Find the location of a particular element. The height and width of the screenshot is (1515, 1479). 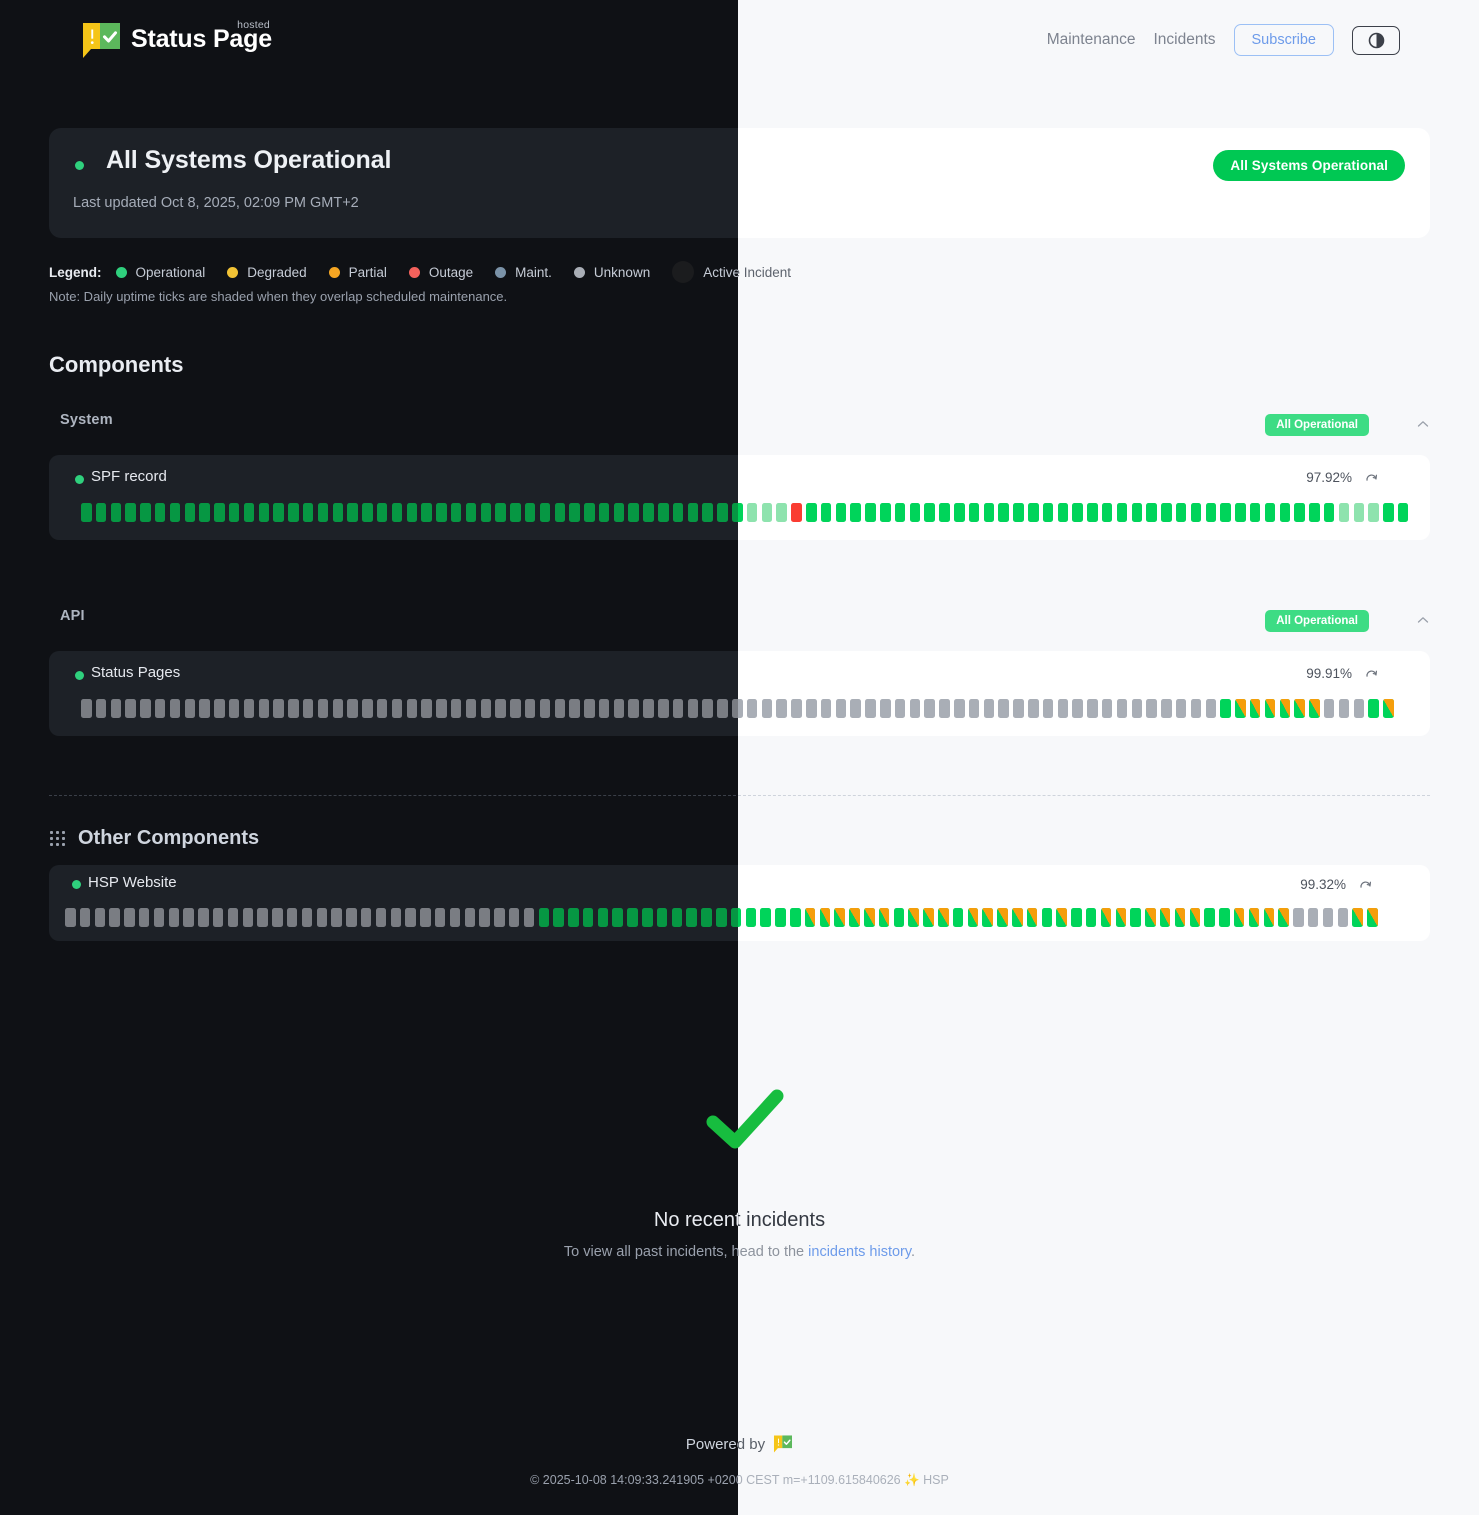

subscribe-button: Subscribe is located at coordinates (1283, 40).